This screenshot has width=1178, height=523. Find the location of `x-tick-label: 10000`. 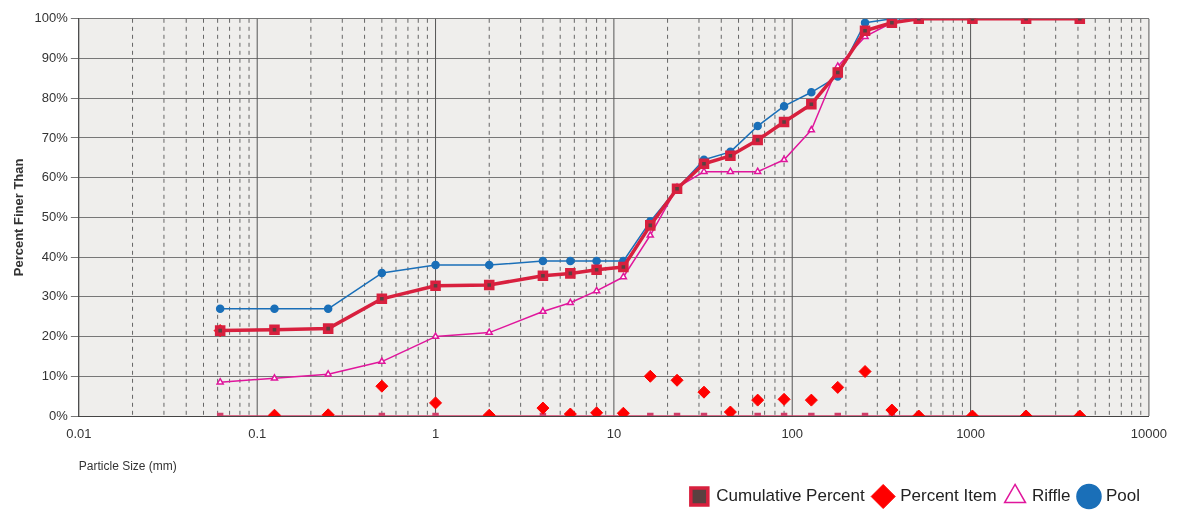

x-tick-label: 10000 is located at coordinates (1148, 434).